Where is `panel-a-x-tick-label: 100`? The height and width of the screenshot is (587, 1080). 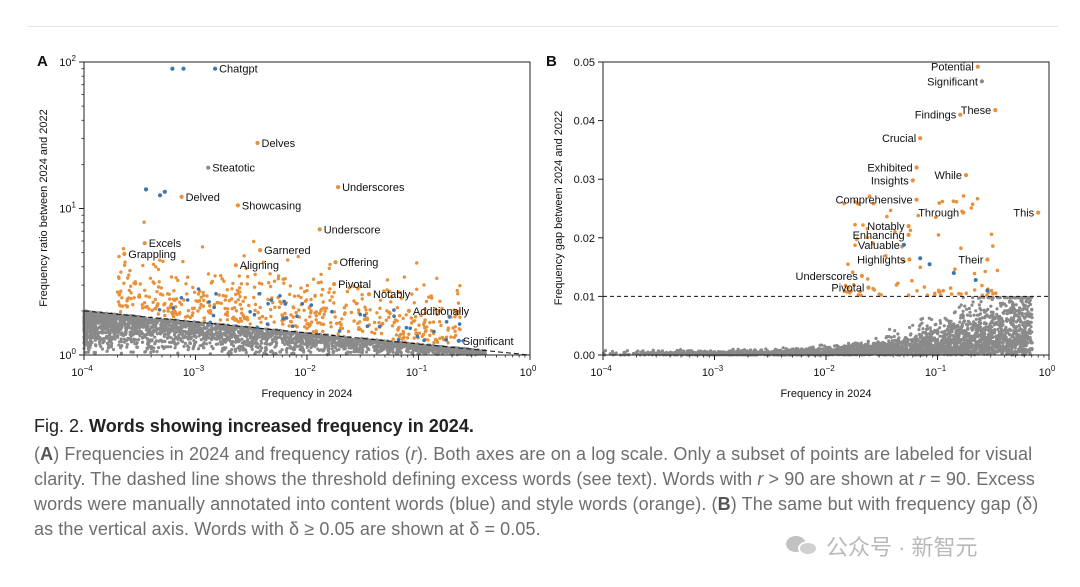
panel-a-x-tick-label: 100 is located at coordinates (528, 371).